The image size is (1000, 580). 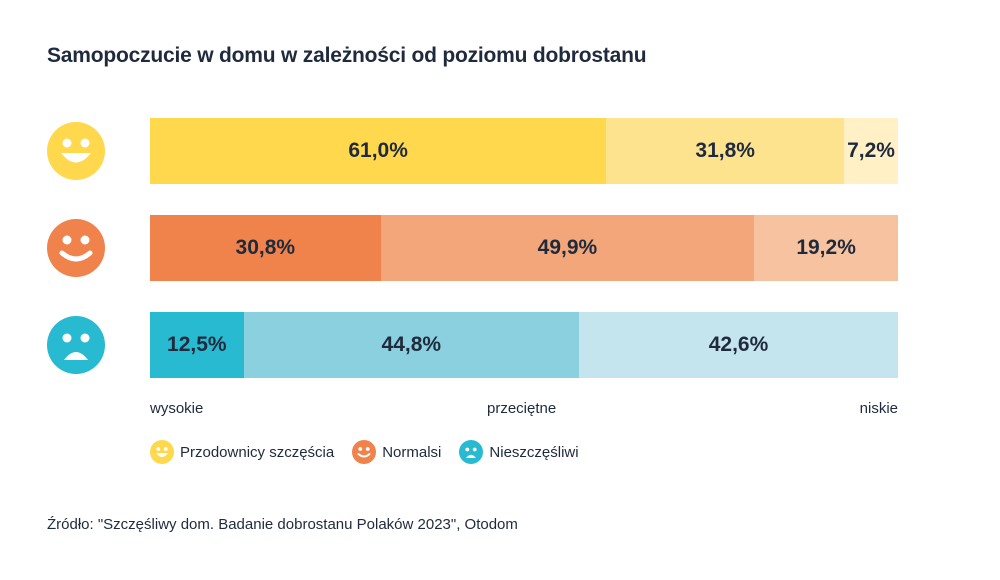 What do you see at coordinates (177, 408) in the screenshot?
I see `axis-label-wysokie: wysokie` at bounding box center [177, 408].